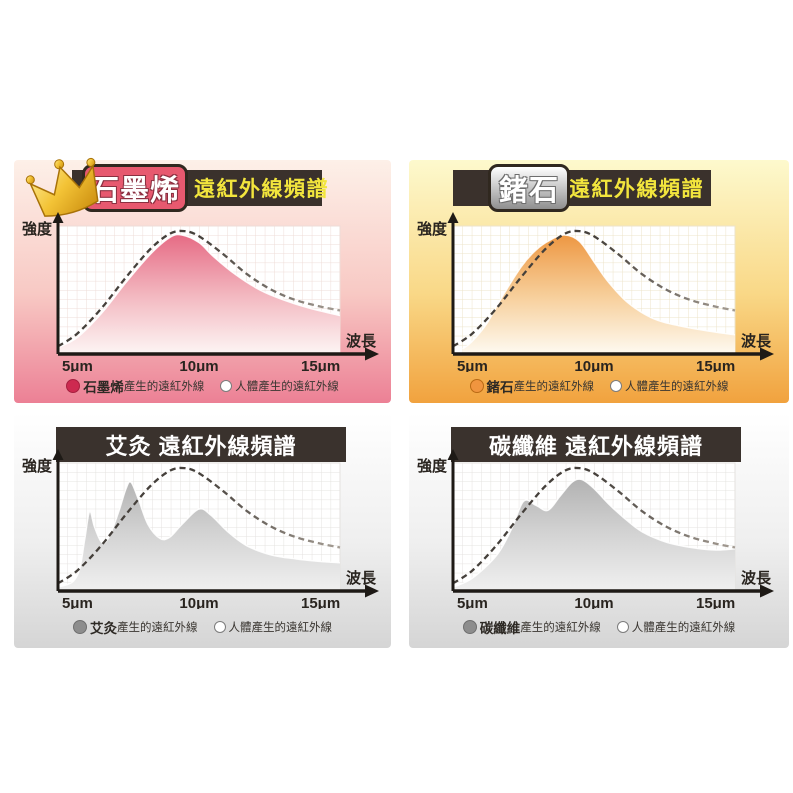 The height and width of the screenshot is (793, 793). I want to click on panel-title: 碳纖維 遠紅外線頻譜, so click(596, 446).